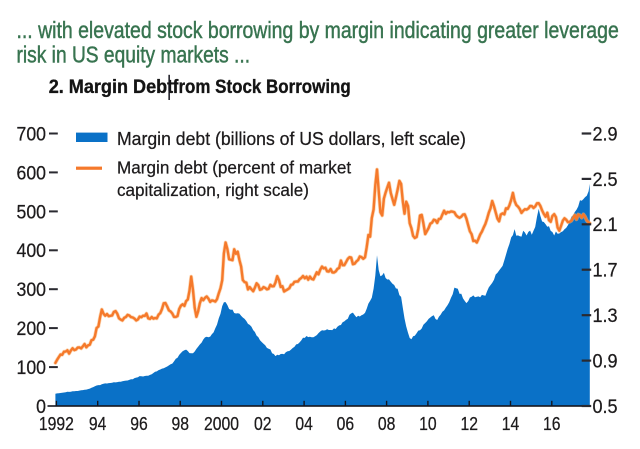 Image resolution: width=640 pixels, height=449 pixels. Describe the element at coordinates (605, 134) in the screenshot. I see `svg-text: 2.9` at that location.